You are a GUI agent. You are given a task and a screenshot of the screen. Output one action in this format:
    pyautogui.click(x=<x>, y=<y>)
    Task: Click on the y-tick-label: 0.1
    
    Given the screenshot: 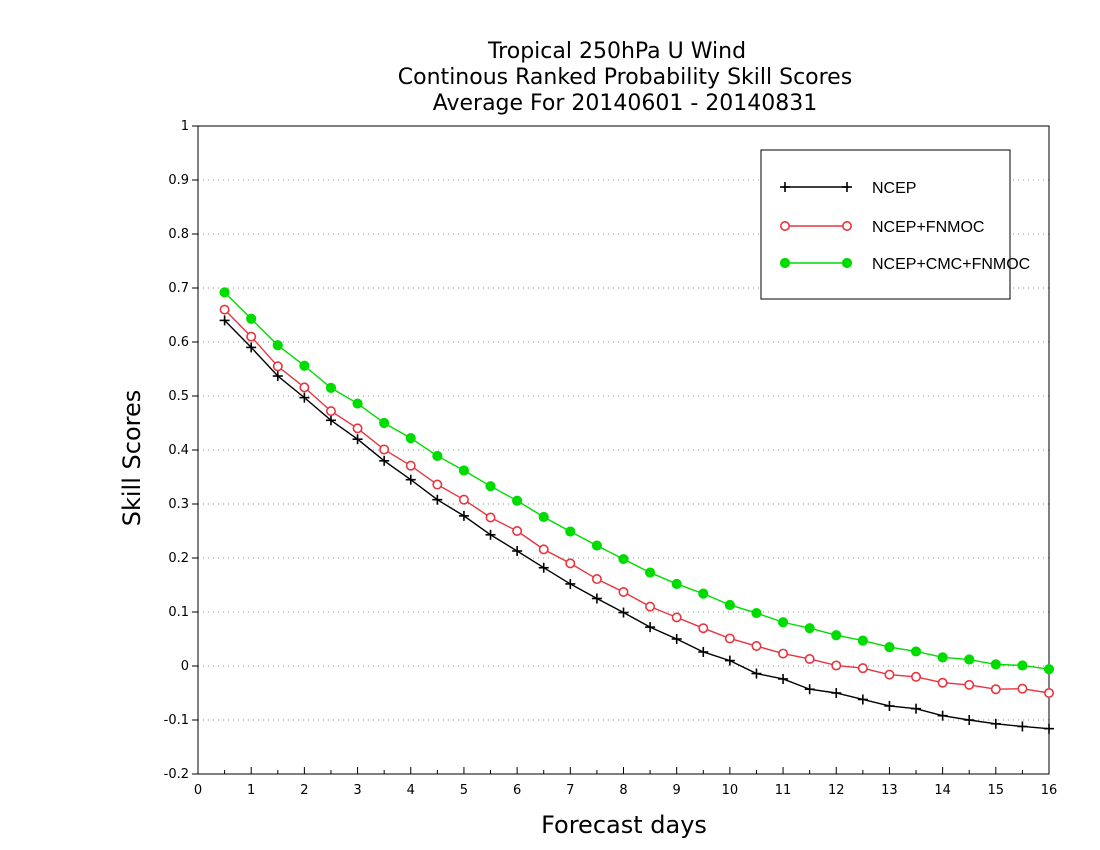 What is the action you would take?
    pyautogui.click(x=178, y=612)
    